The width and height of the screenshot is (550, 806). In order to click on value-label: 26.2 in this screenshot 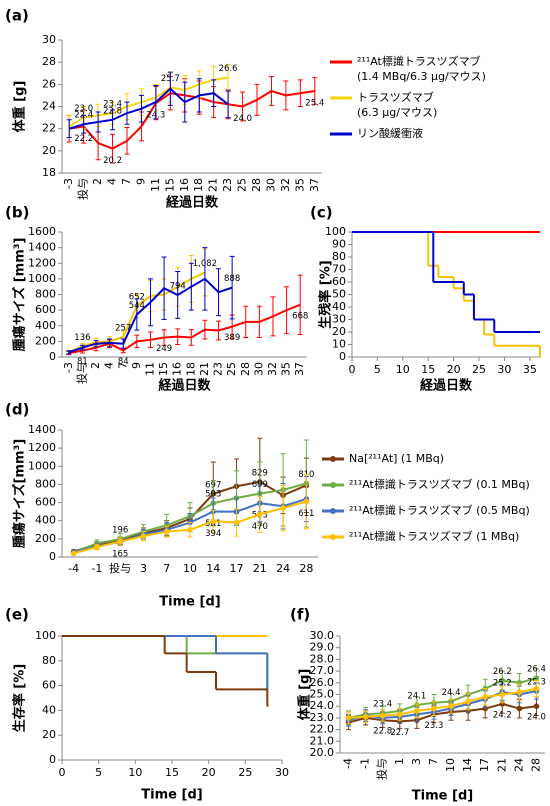, I will do `click(502, 672)`.